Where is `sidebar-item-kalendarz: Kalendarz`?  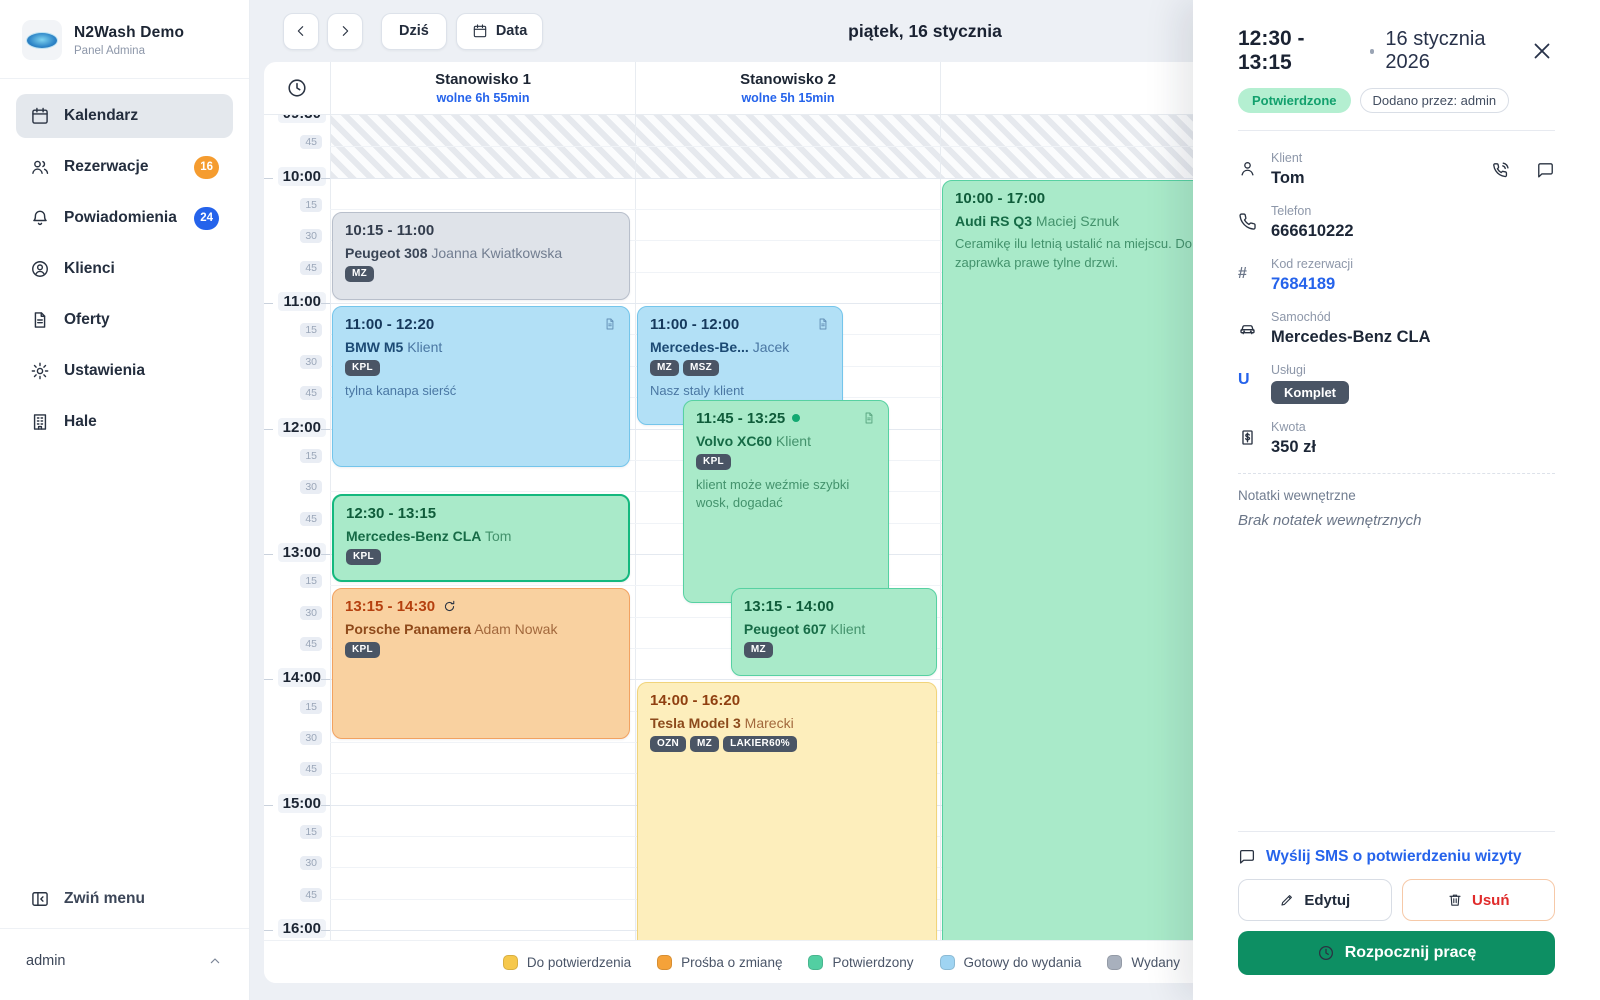 sidebar-item-kalendarz: Kalendarz is located at coordinates (124, 116).